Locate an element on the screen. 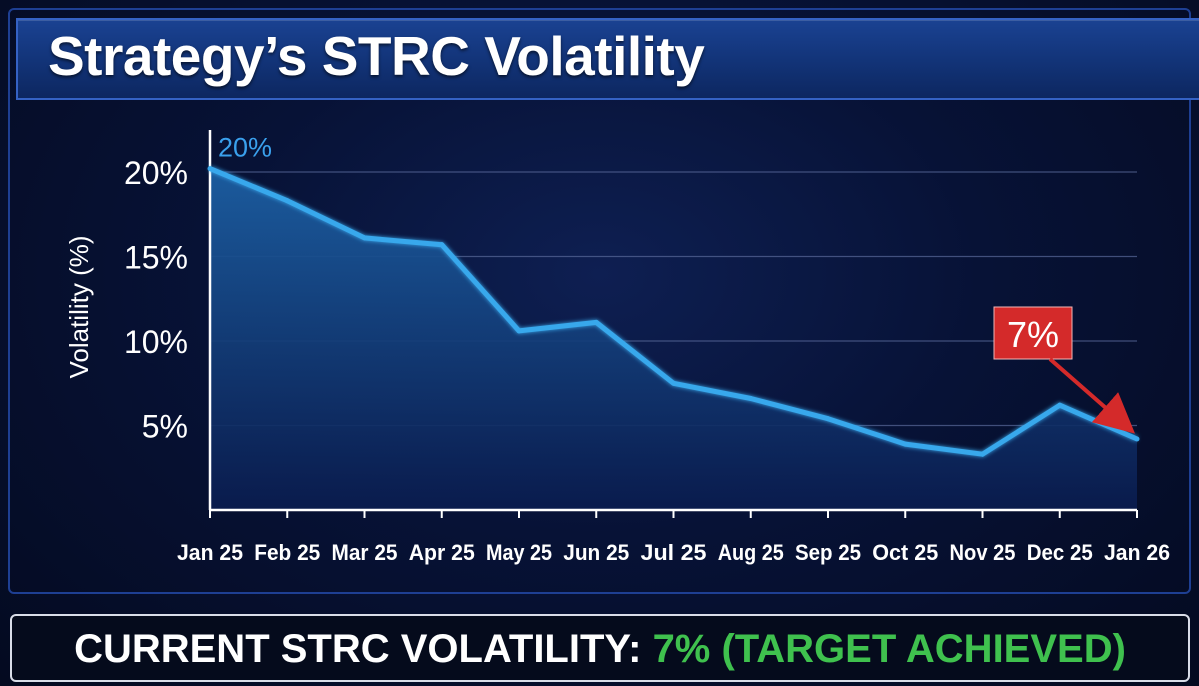  annotation-text: 7% is located at coordinates (1033, 334).